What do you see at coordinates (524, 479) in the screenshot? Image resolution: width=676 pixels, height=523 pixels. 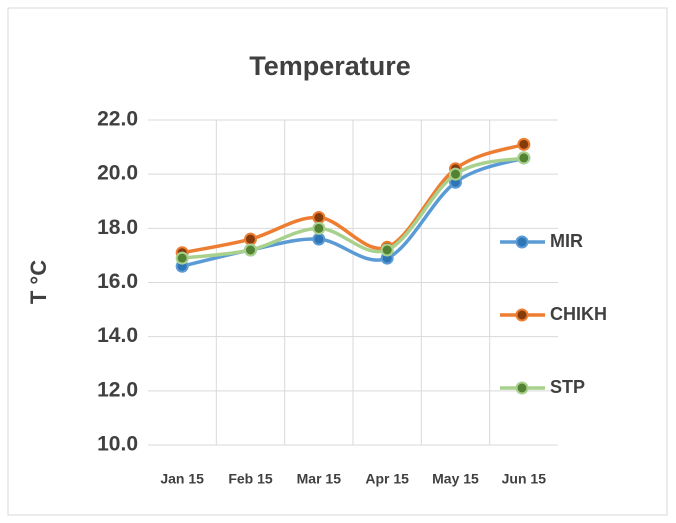 I see `x-tick-label: Jun 15` at bounding box center [524, 479].